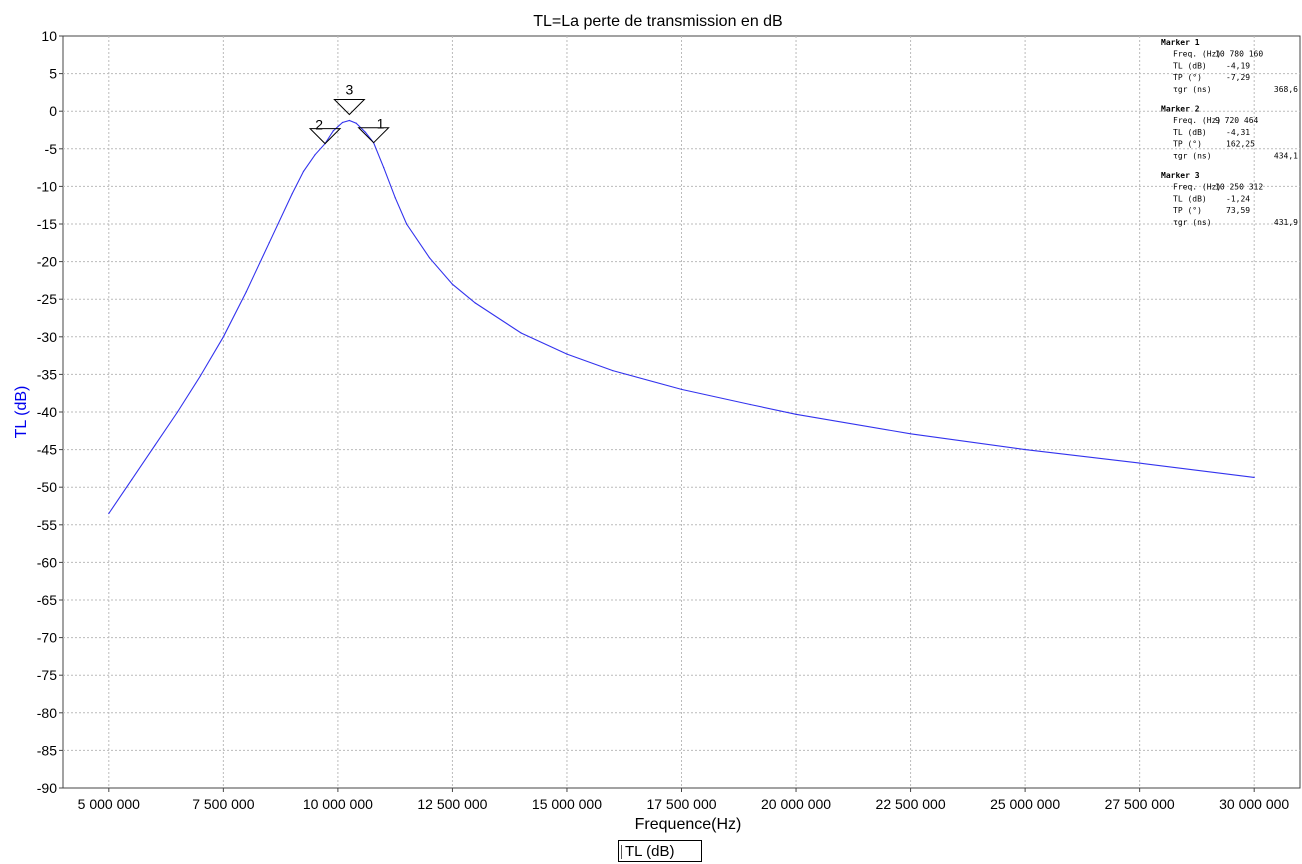 The width and height of the screenshot is (1302, 864). What do you see at coordinates (349, 107) in the screenshot?
I see `marker-3-triangle` at bounding box center [349, 107].